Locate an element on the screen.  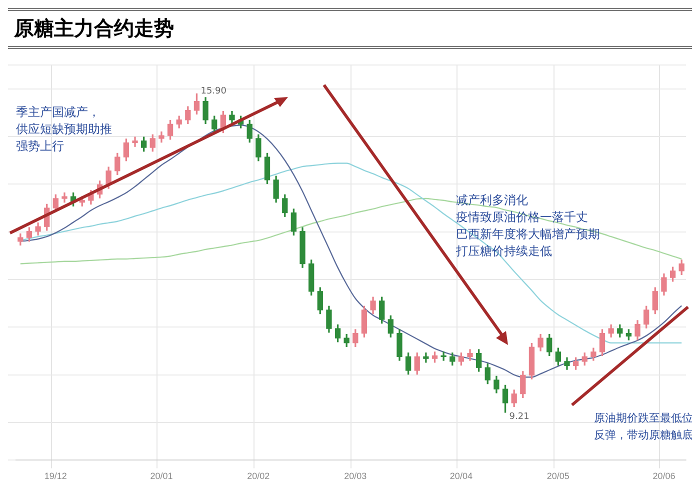
x-tick-label: 19/12 is located at coordinates (55, 476).